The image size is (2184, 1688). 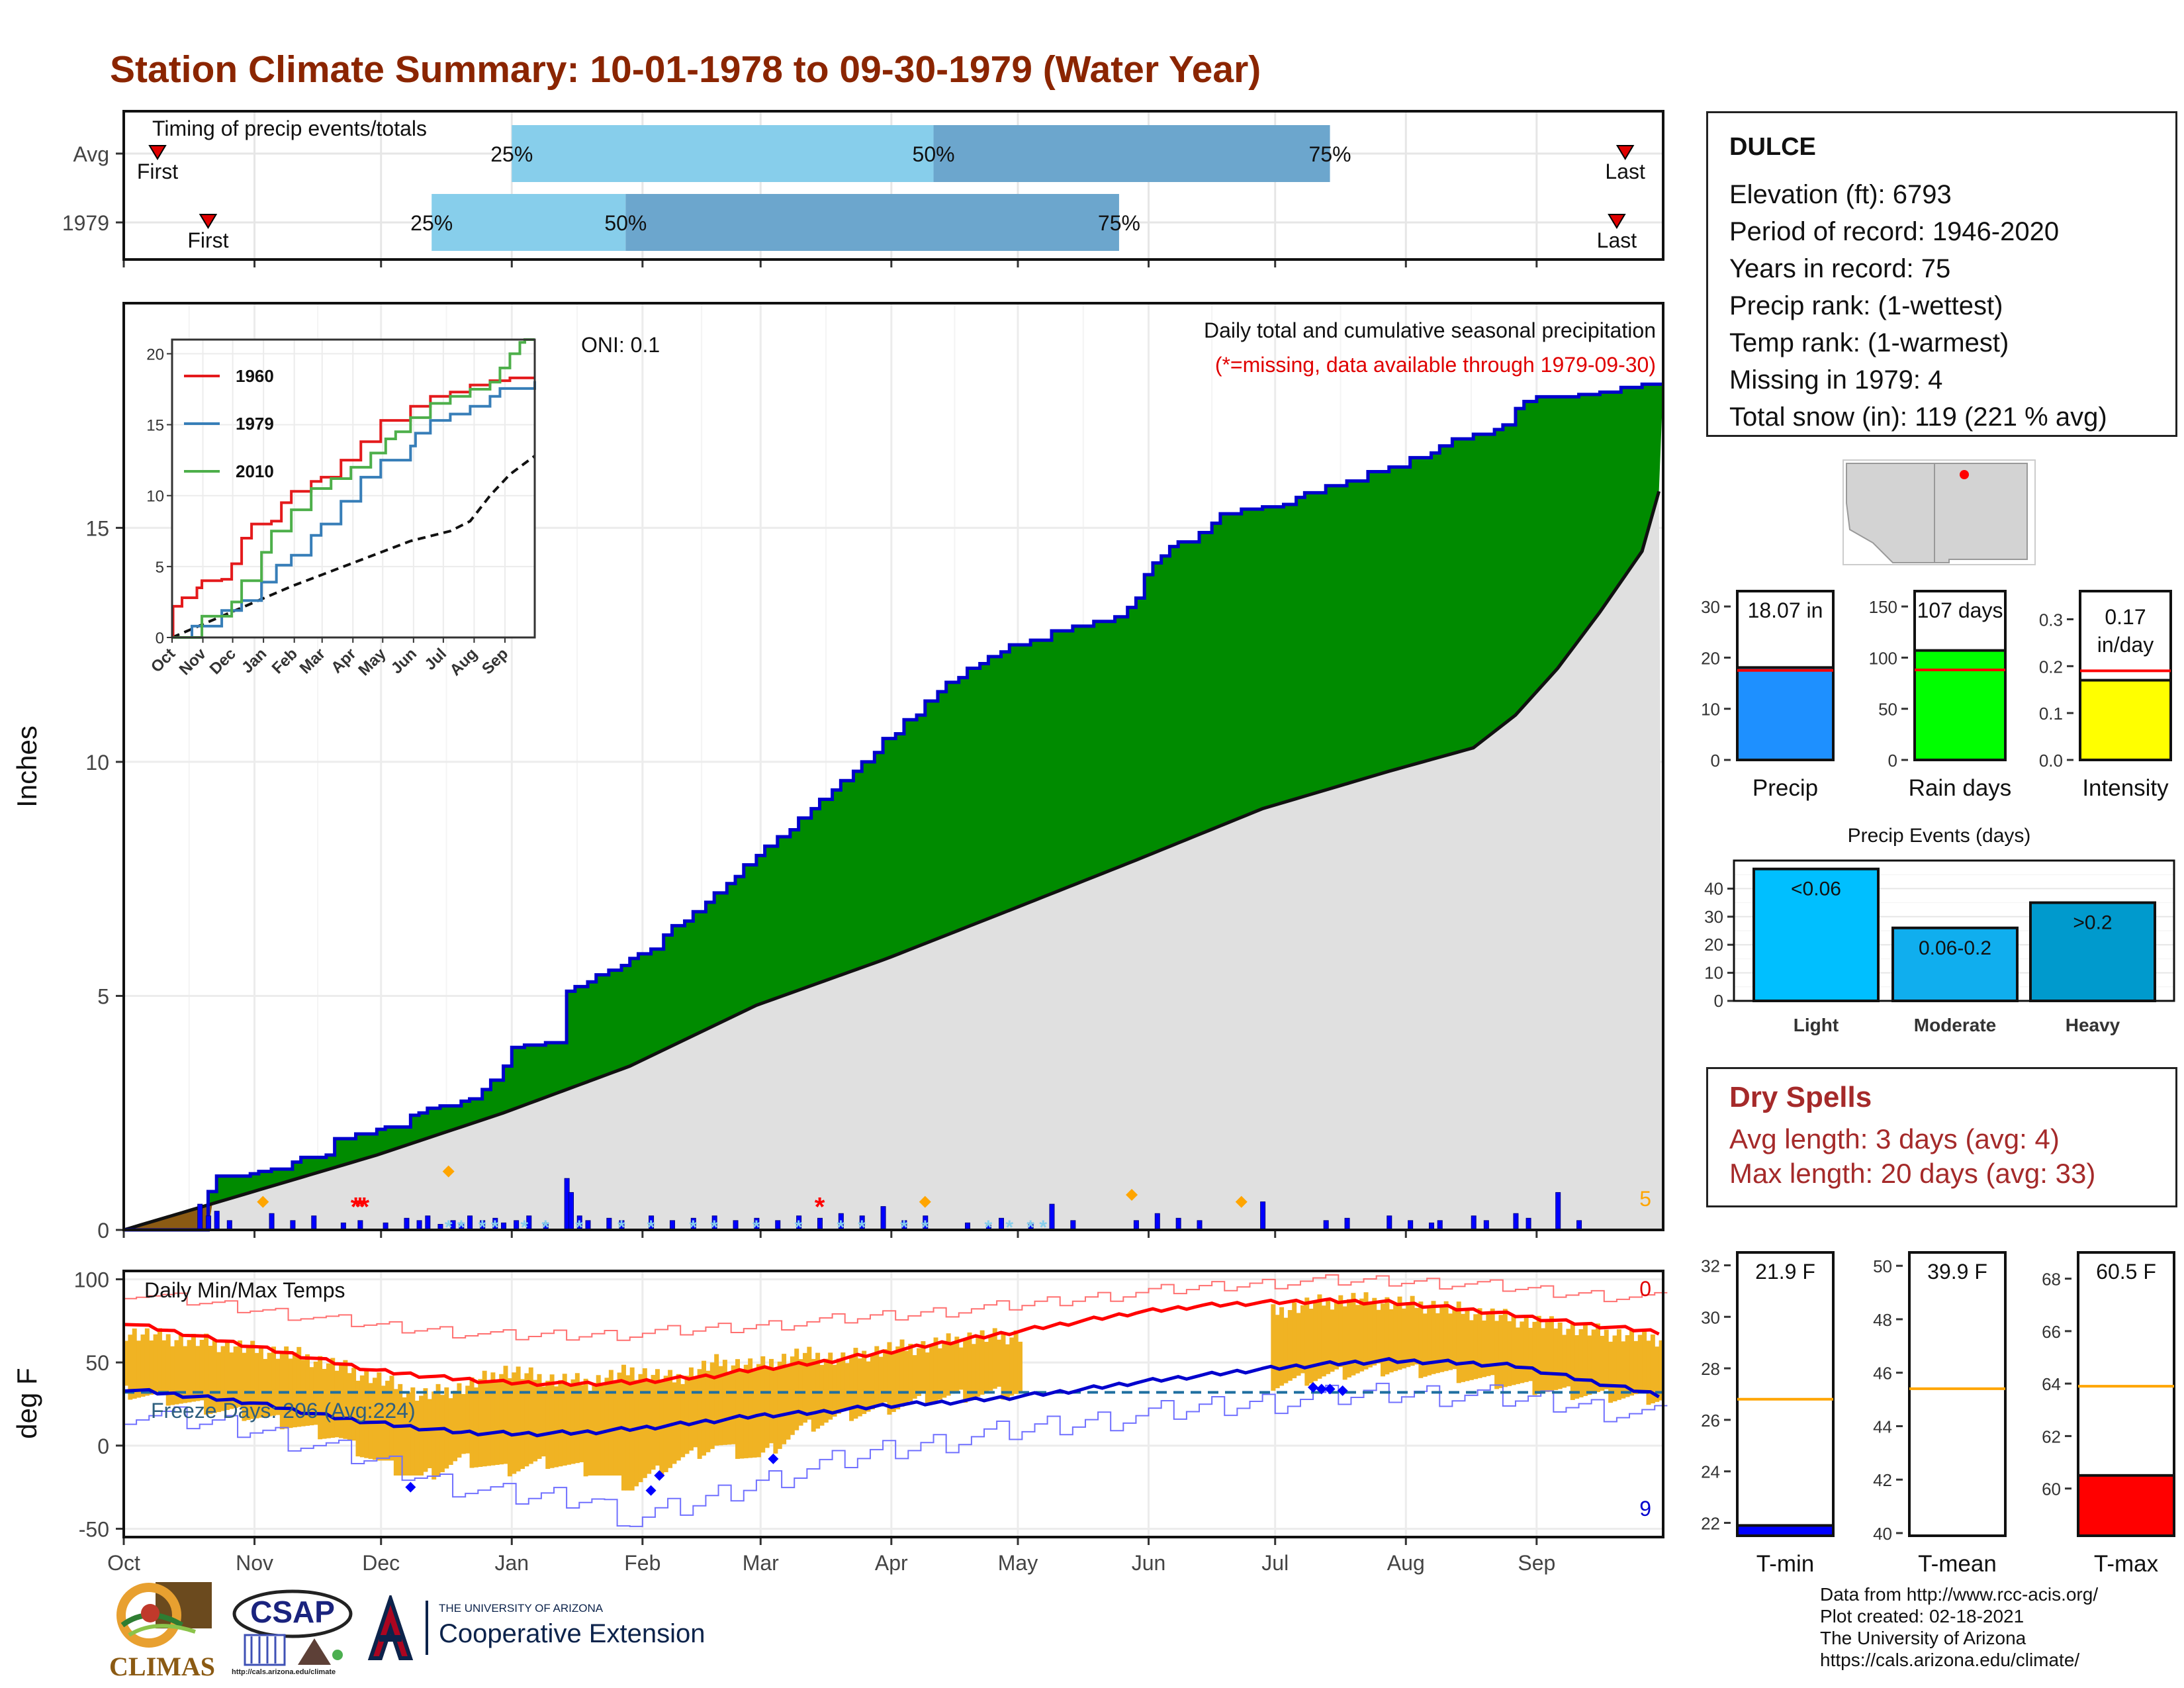 What do you see at coordinates (1536, 1563) in the screenshot?
I see `temps-xtick-label: Sep` at bounding box center [1536, 1563].